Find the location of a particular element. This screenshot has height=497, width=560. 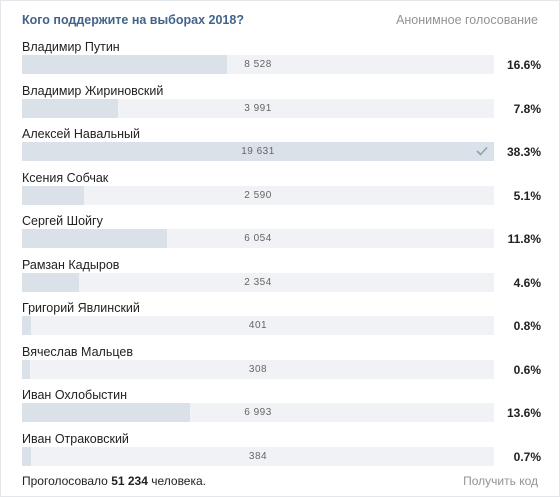

get-code-link: Получить код is located at coordinates (500, 481).